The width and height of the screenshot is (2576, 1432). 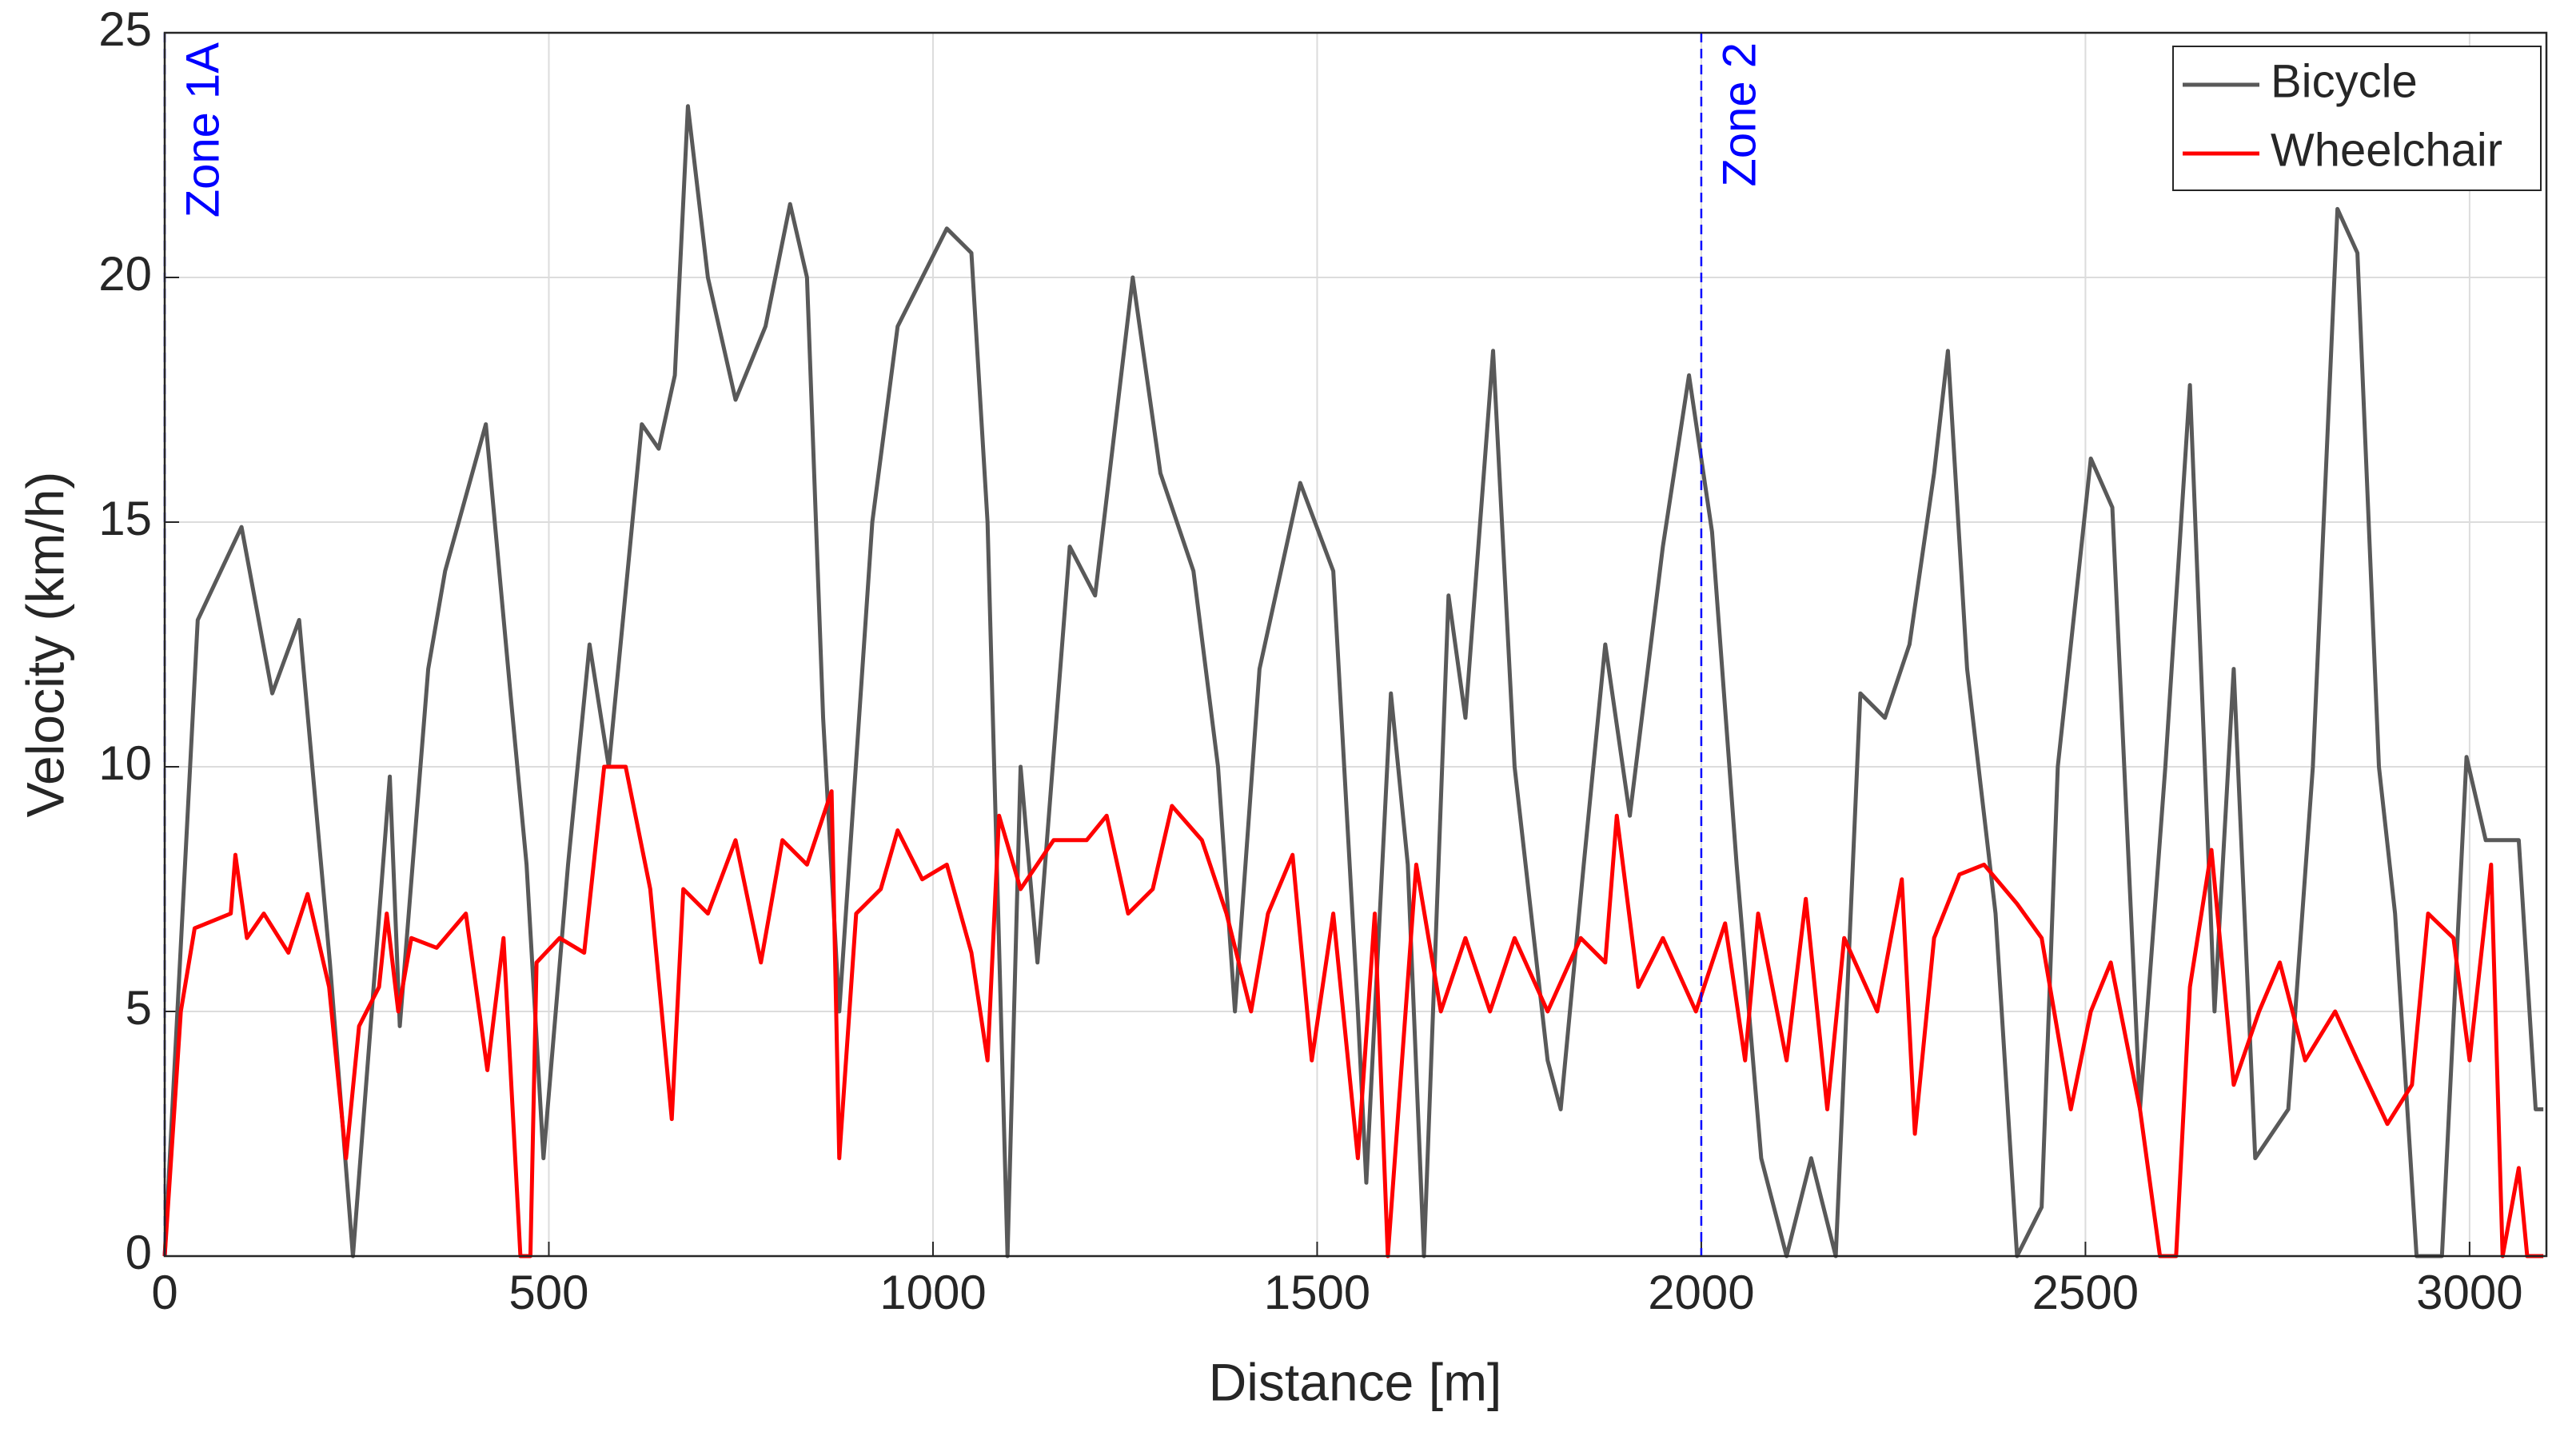 What do you see at coordinates (933, 1292) in the screenshot?
I see `x-tick-label: 1000` at bounding box center [933, 1292].